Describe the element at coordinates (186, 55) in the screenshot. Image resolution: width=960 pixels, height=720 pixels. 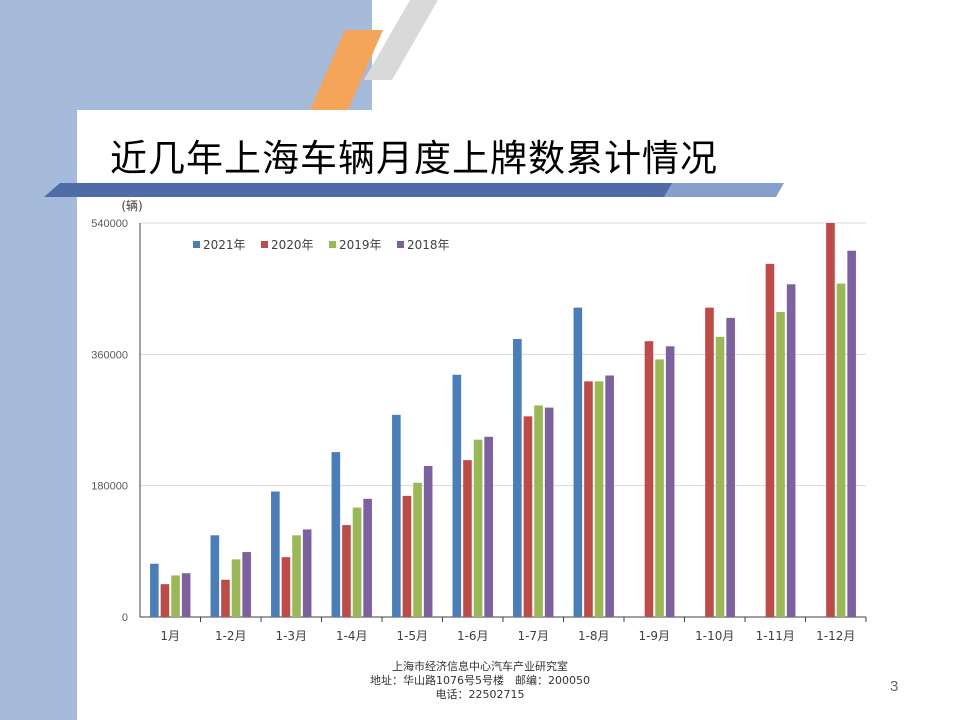
I see `background-band-top` at that location.